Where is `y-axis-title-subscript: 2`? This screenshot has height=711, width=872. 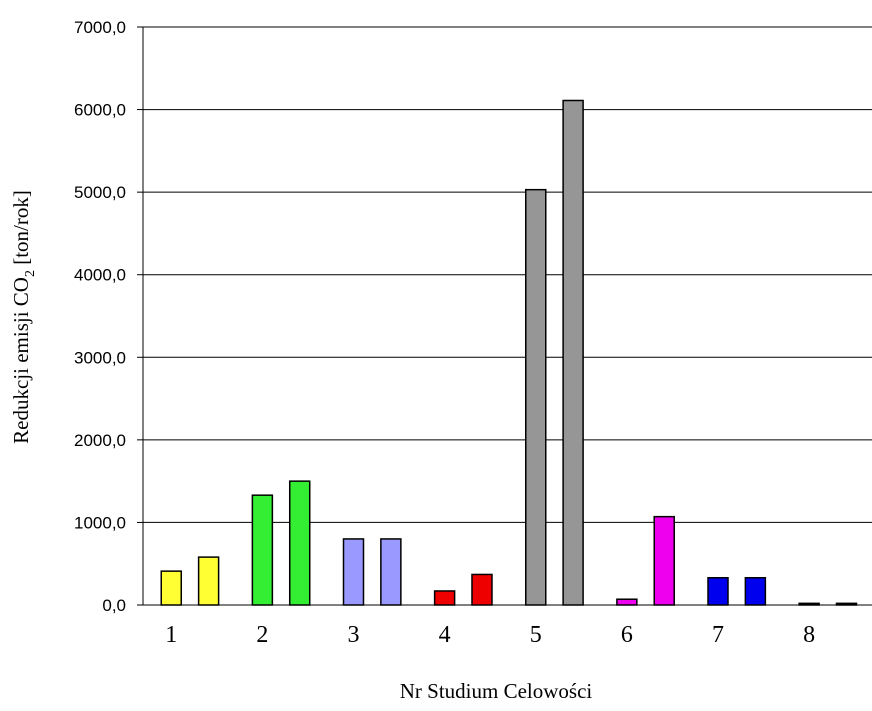
y-axis-title-subscript: 2 is located at coordinates (30, 273).